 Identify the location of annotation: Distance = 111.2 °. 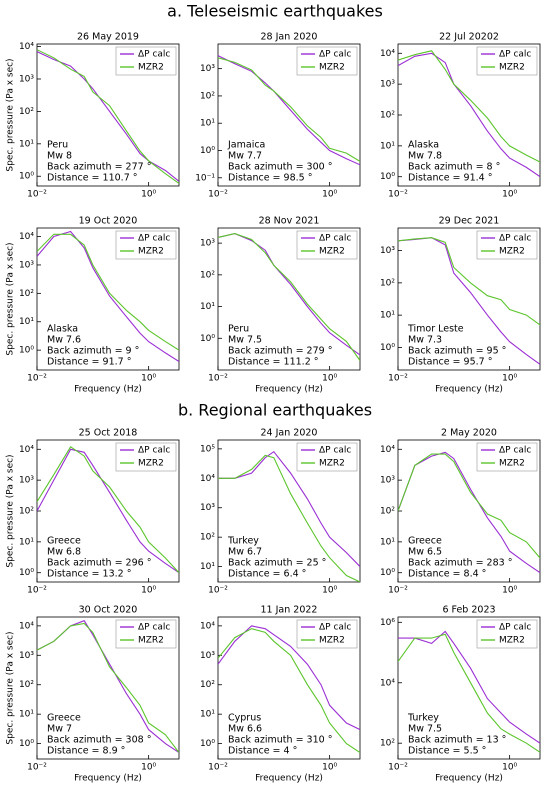
(273, 362).